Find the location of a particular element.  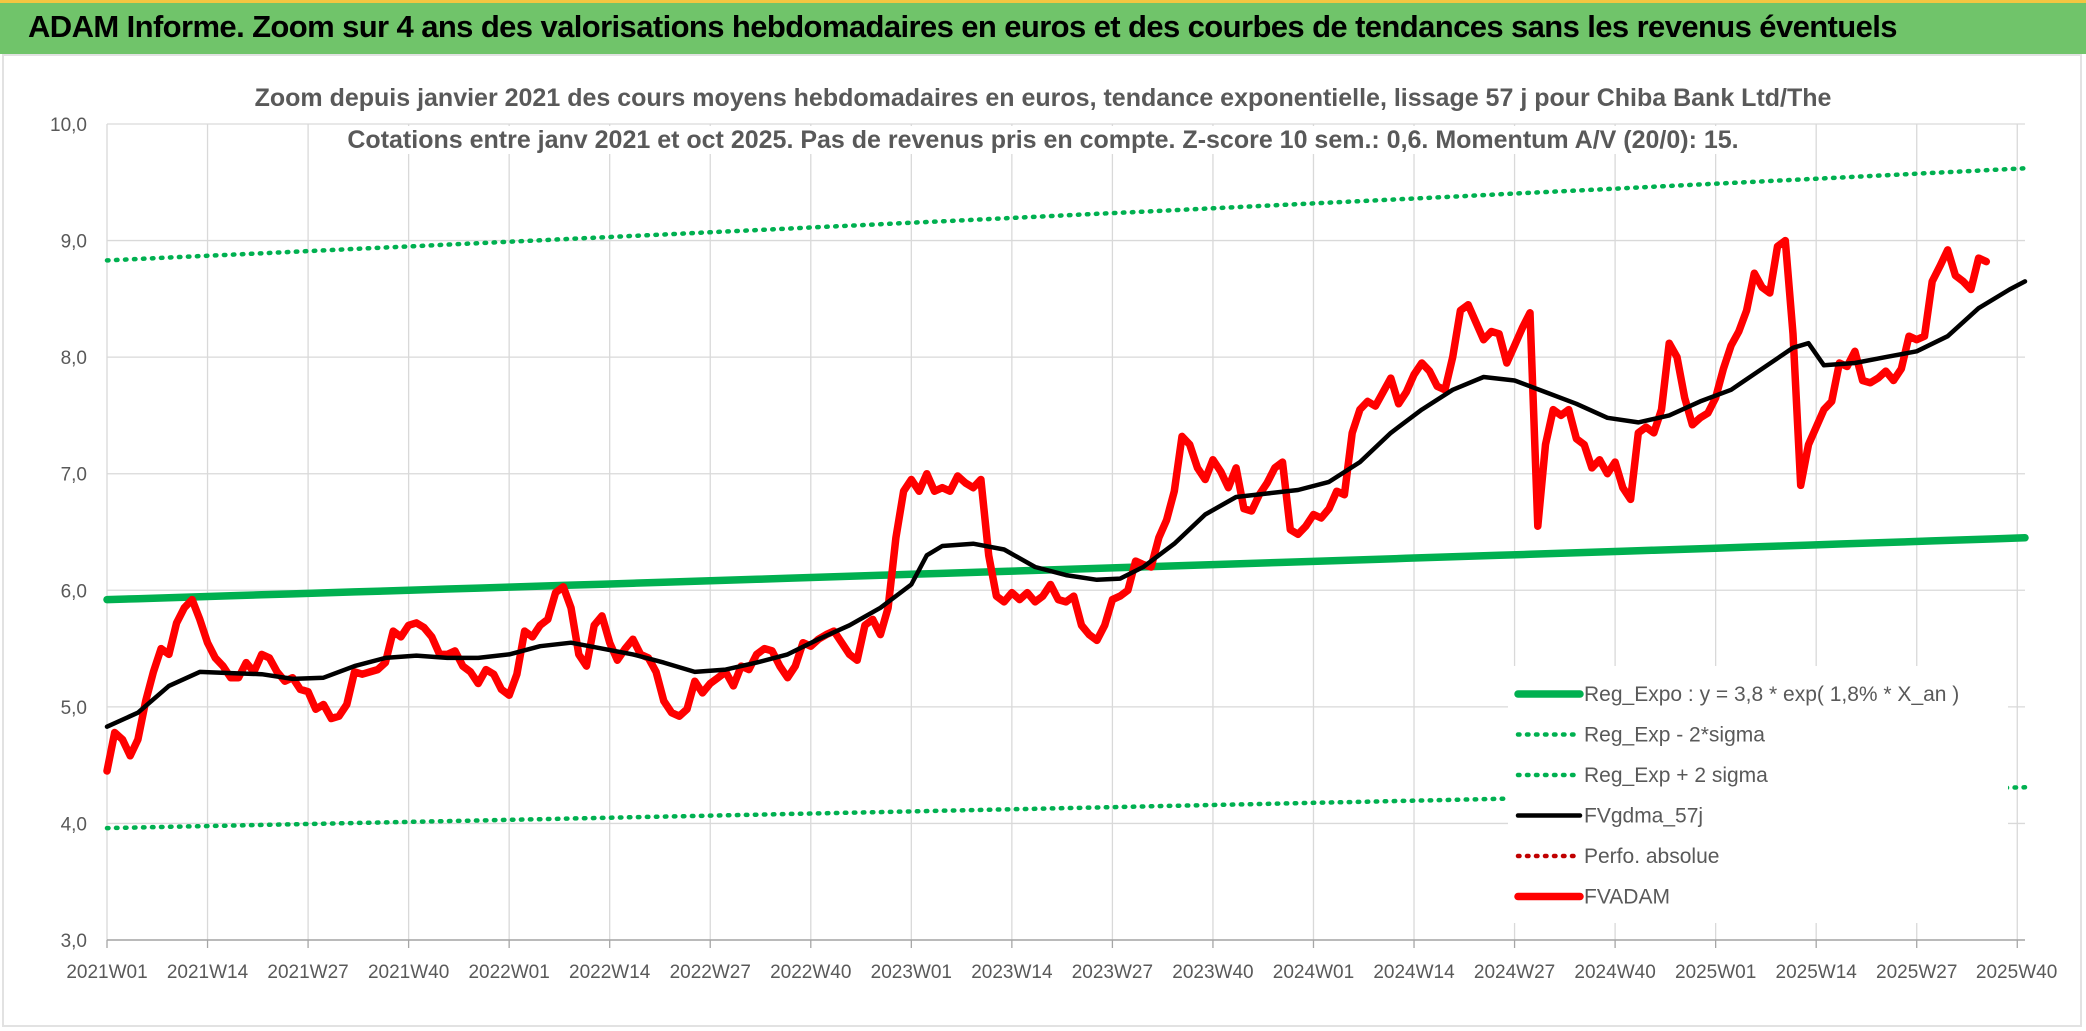

x-tick-label: 2023W40 is located at coordinates (1212, 972).